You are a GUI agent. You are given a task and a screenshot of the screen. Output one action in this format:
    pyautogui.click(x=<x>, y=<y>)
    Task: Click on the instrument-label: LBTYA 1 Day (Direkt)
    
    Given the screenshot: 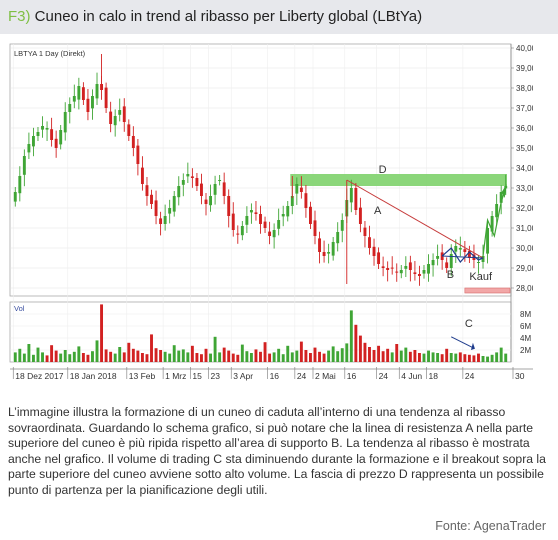 What is the action you would take?
    pyautogui.click(x=50, y=53)
    